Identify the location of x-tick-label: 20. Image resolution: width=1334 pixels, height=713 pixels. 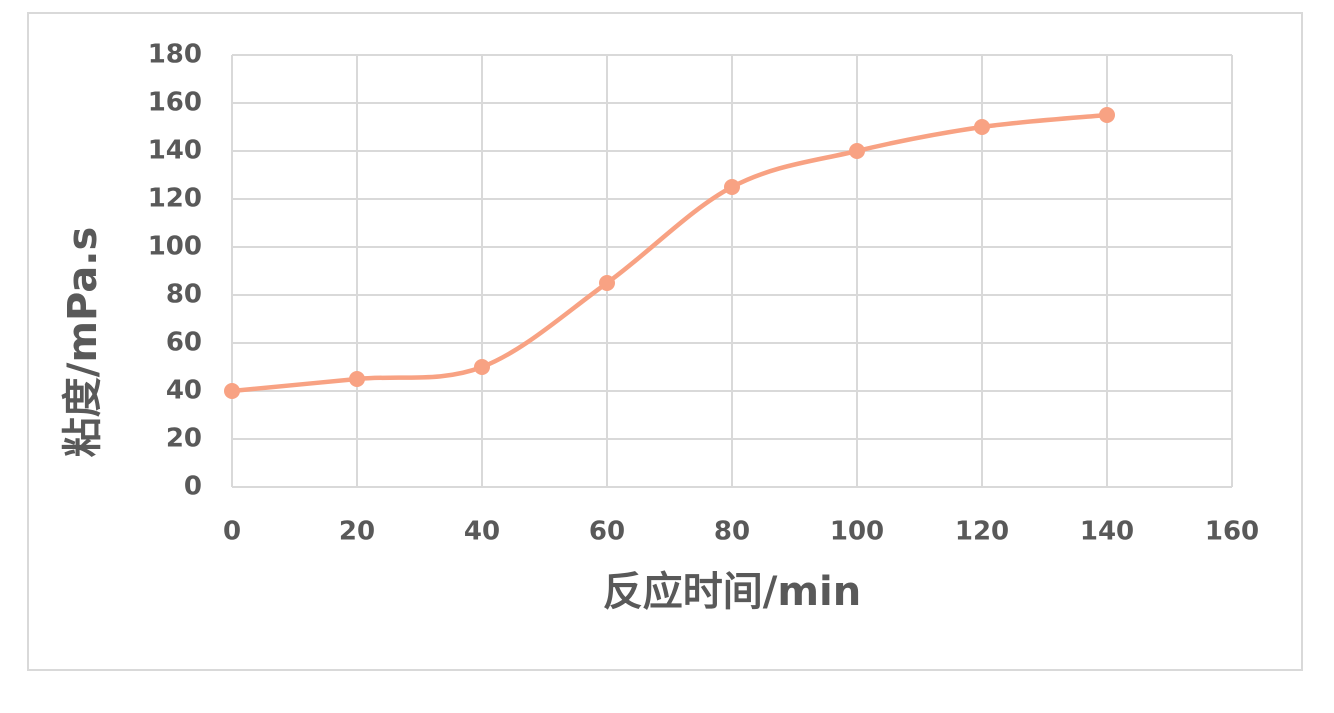
(357, 532).